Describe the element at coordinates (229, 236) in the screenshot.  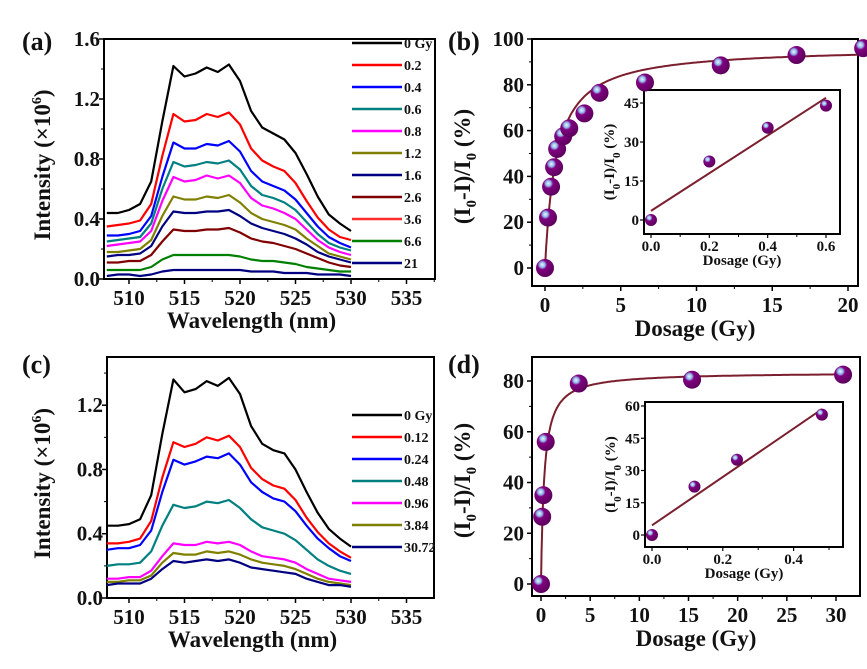
I see `series-line-1.6` at that location.